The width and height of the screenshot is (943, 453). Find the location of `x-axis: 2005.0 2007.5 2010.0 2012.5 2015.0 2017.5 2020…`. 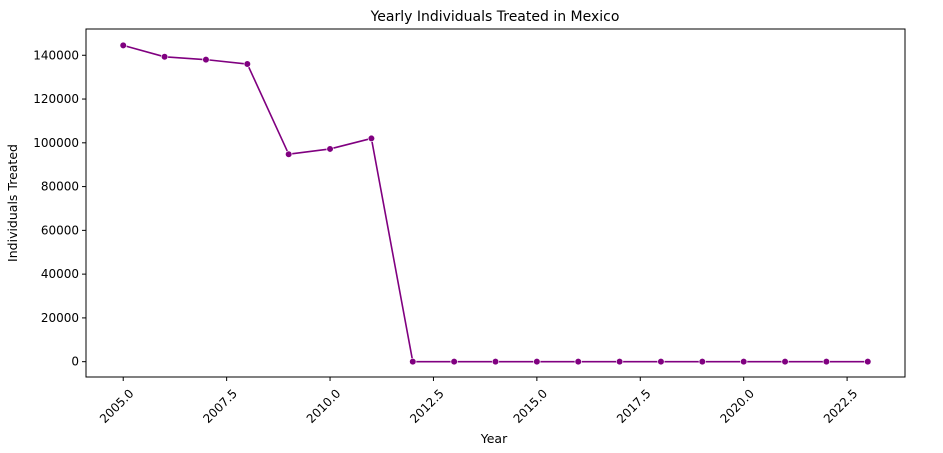

x-axis: 2005.0 2007.5 2010.0 2012.5 2015.0 2017.5 2020… is located at coordinates (478, 401).